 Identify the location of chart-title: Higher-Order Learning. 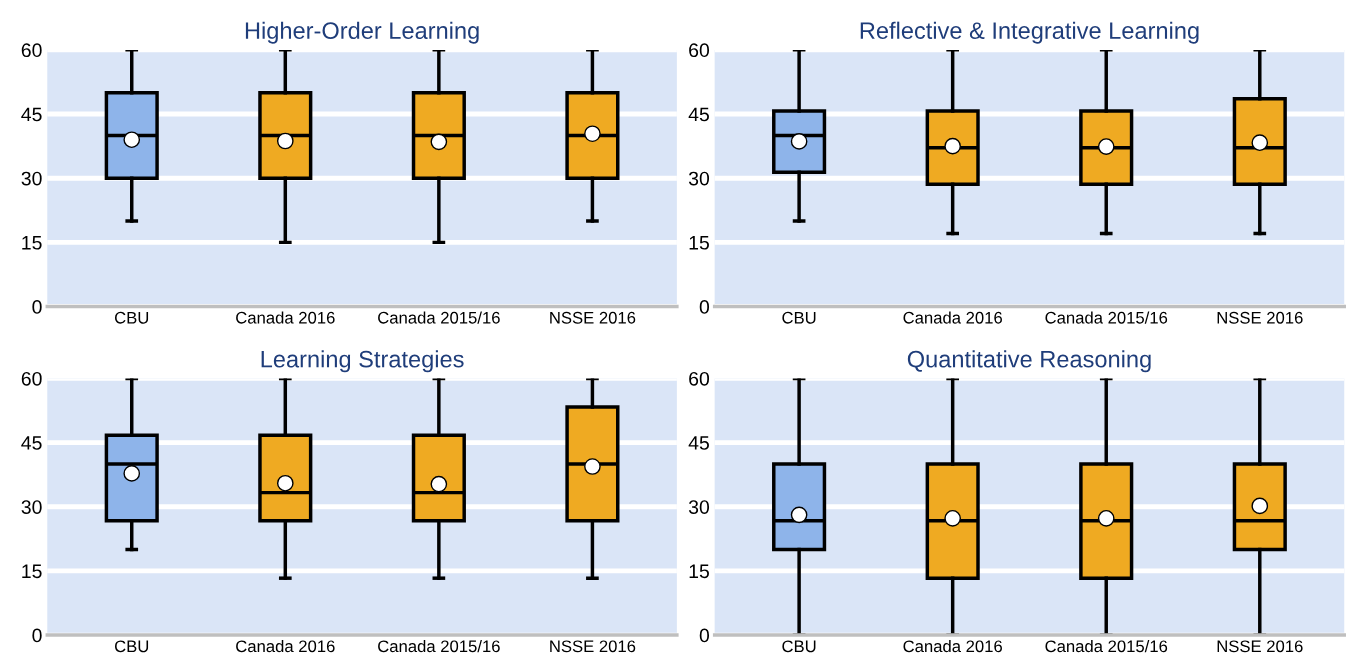
(362, 32).